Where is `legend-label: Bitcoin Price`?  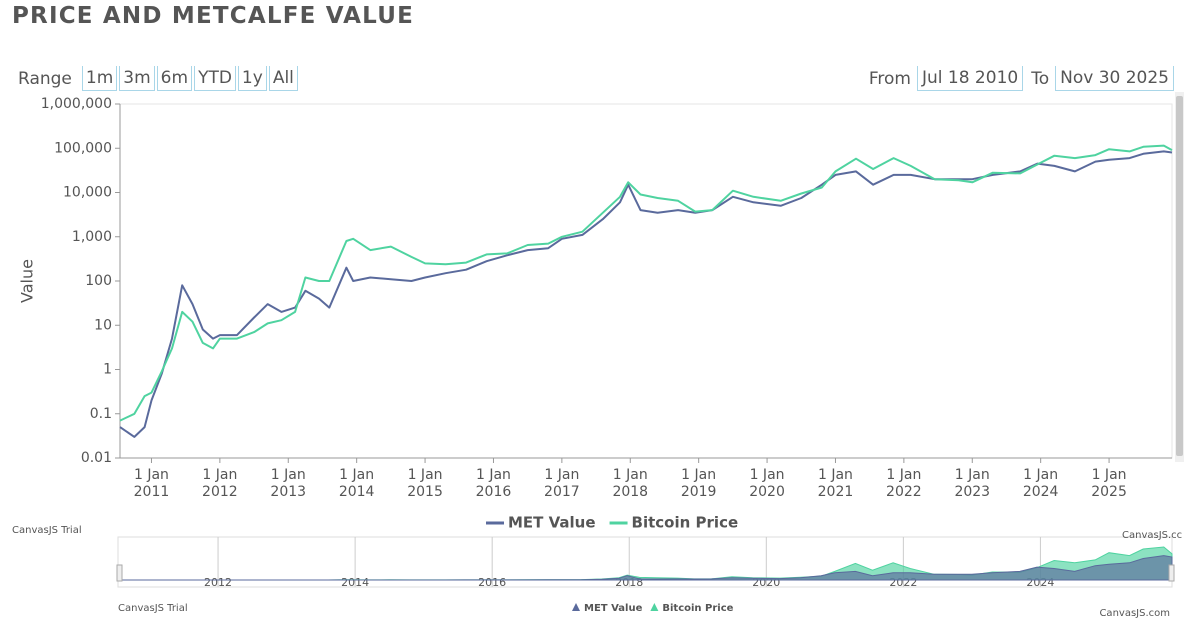
legend-label: Bitcoin Price is located at coordinates (685, 523).